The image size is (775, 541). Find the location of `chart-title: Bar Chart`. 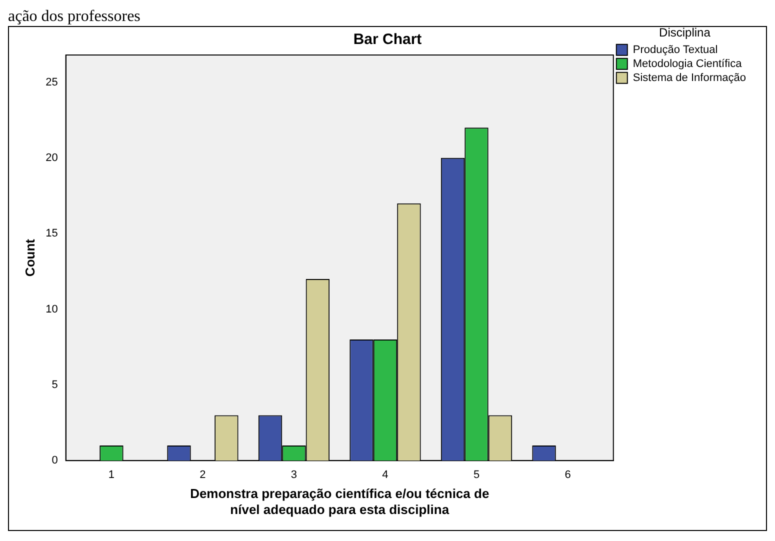

chart-title: Bar Chart is located at coordinates (387, 39).